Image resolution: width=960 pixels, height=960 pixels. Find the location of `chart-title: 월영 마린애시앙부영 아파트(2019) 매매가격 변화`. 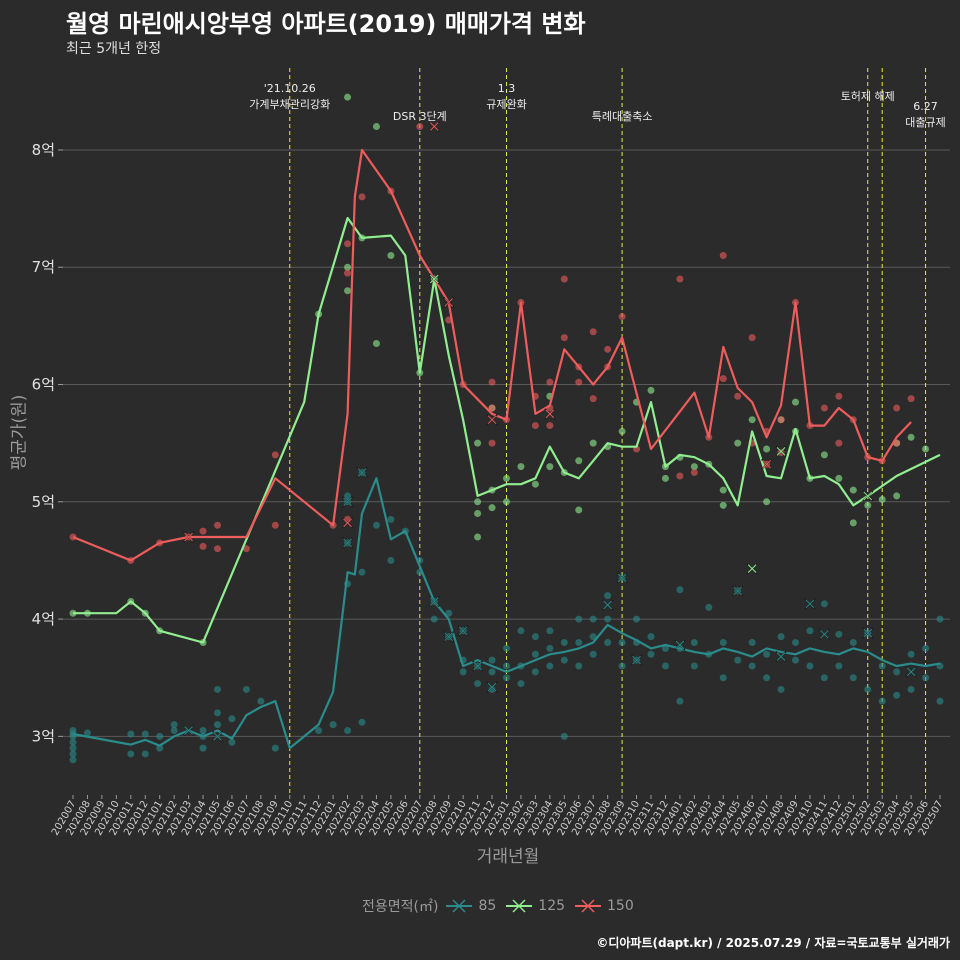

chart-title: 월영 마린애시앙부영 아파트(2019) 매매가격 변화 is located at coordinates (326, 24).